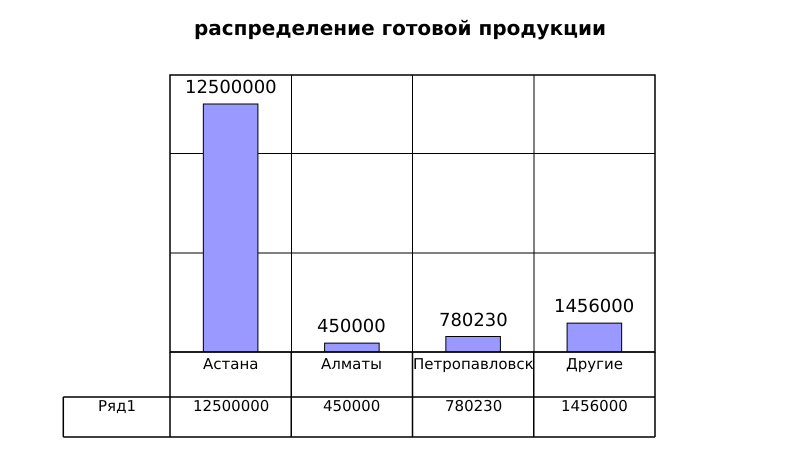 The image size is (800, 465). Describe the element at coordinates (594, 364) in the screenshot. I see `x-tick-label: Другие` at that location.